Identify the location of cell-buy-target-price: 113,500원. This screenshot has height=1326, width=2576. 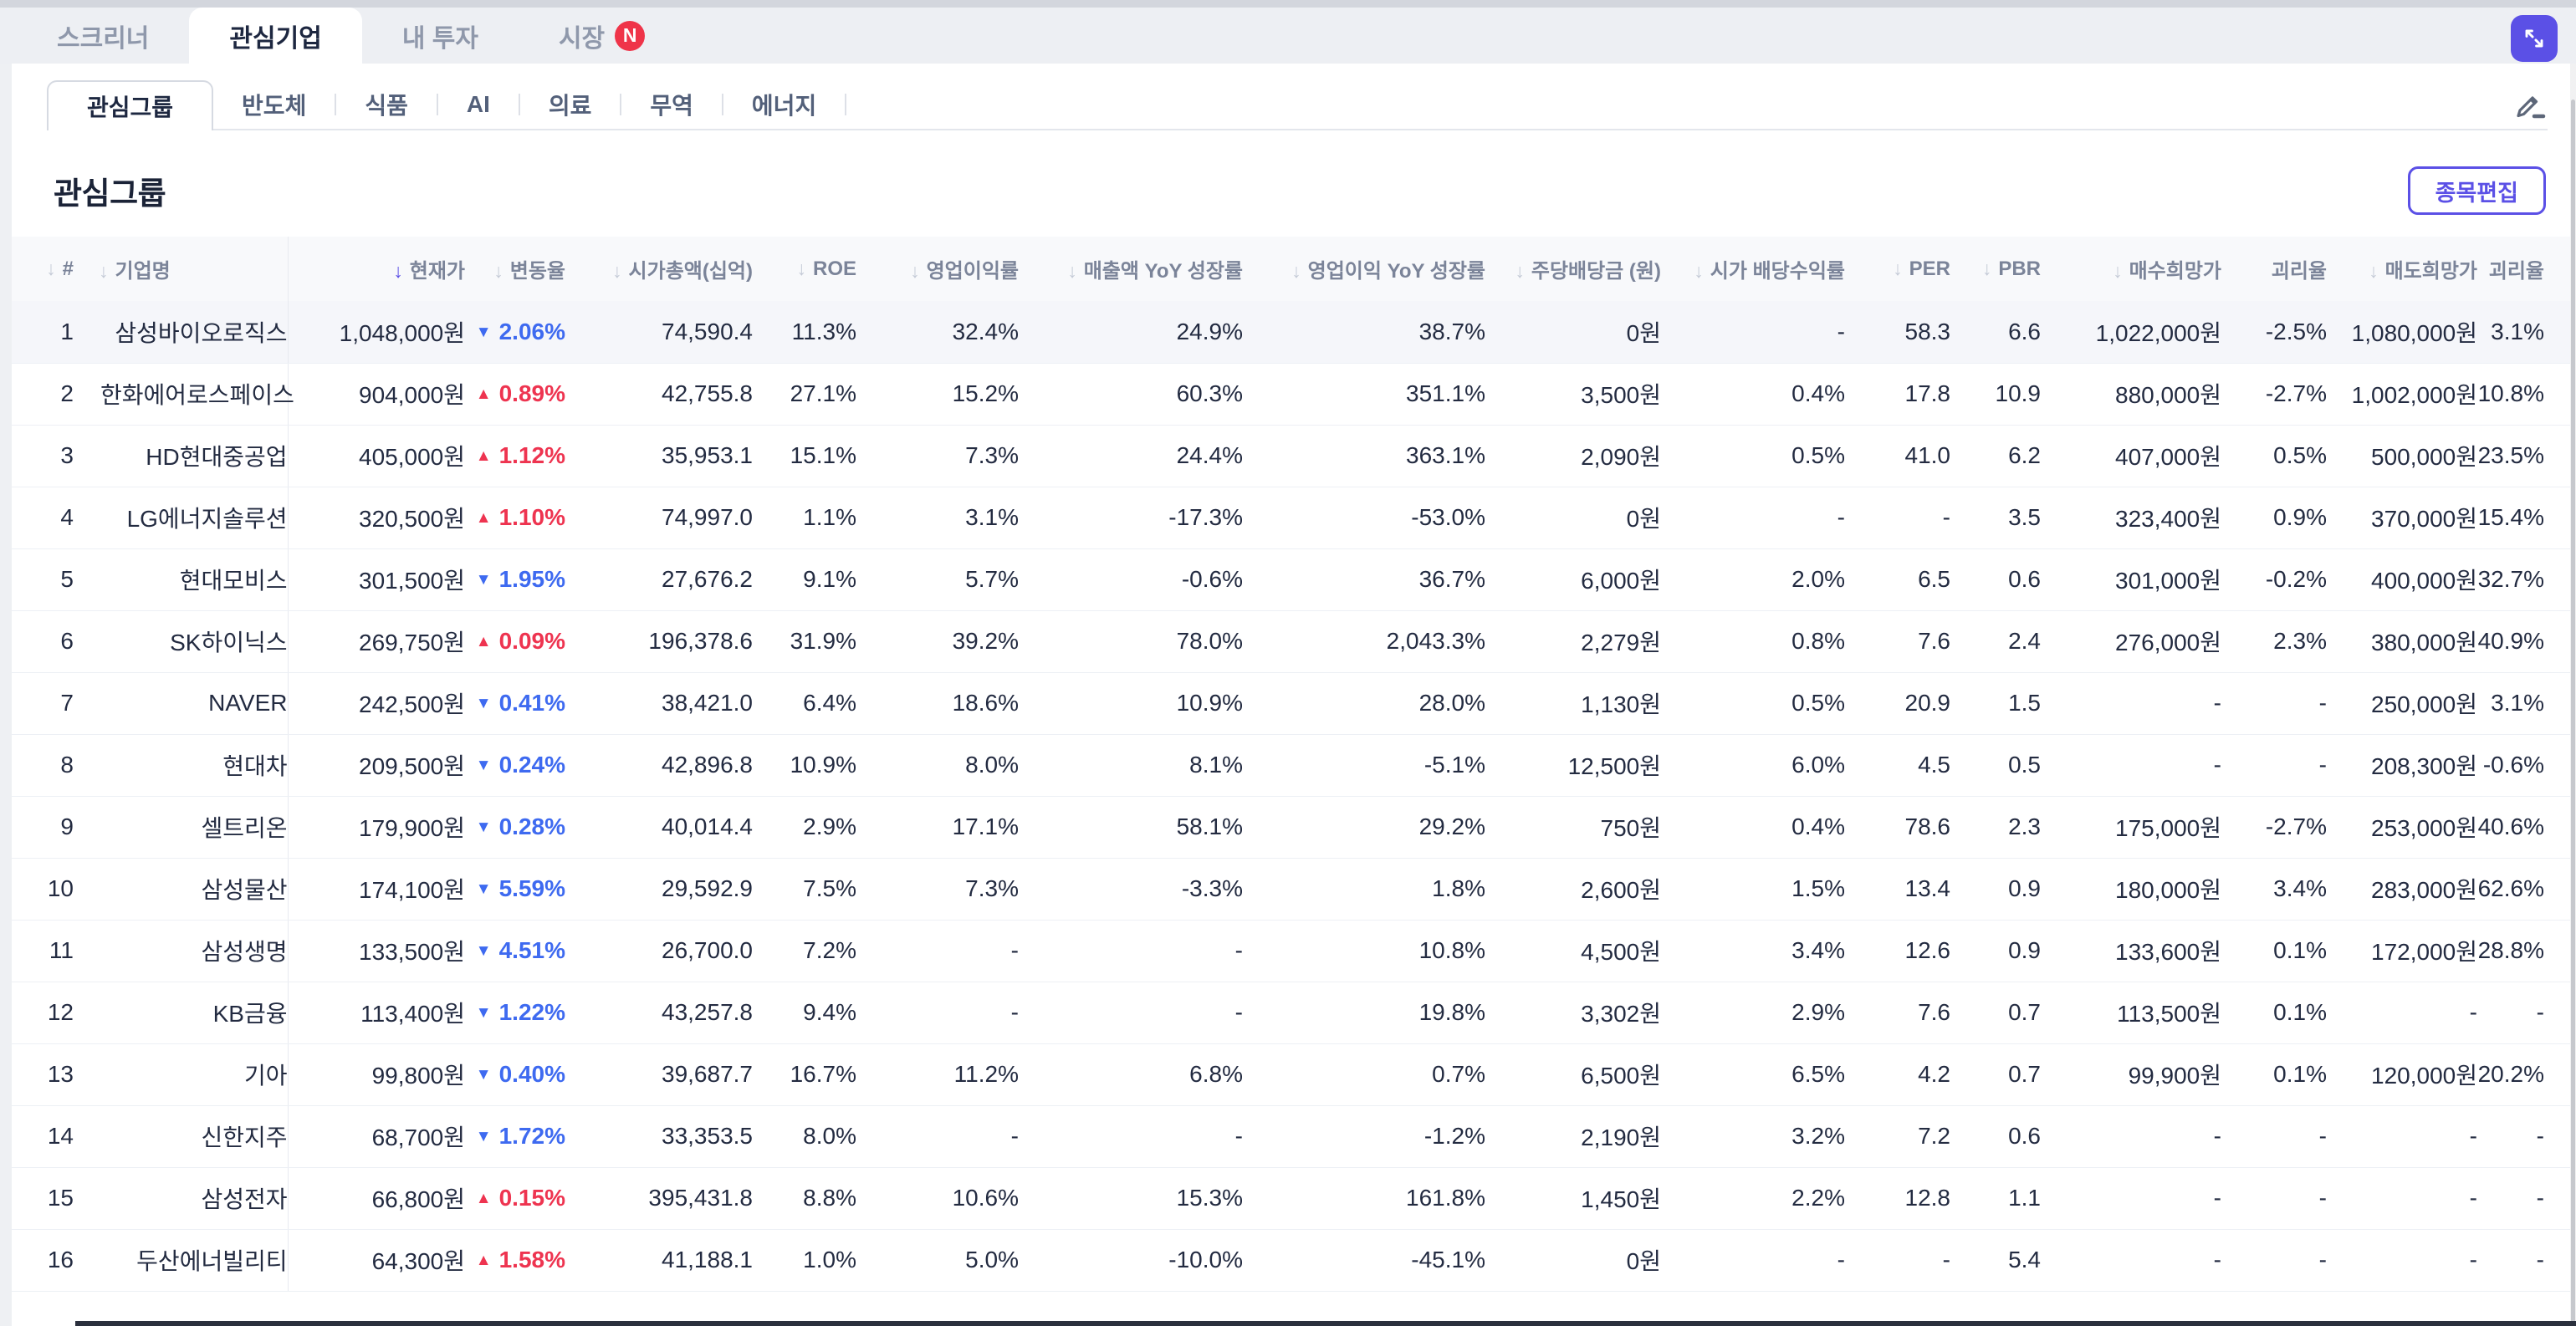
(2131, 1013).